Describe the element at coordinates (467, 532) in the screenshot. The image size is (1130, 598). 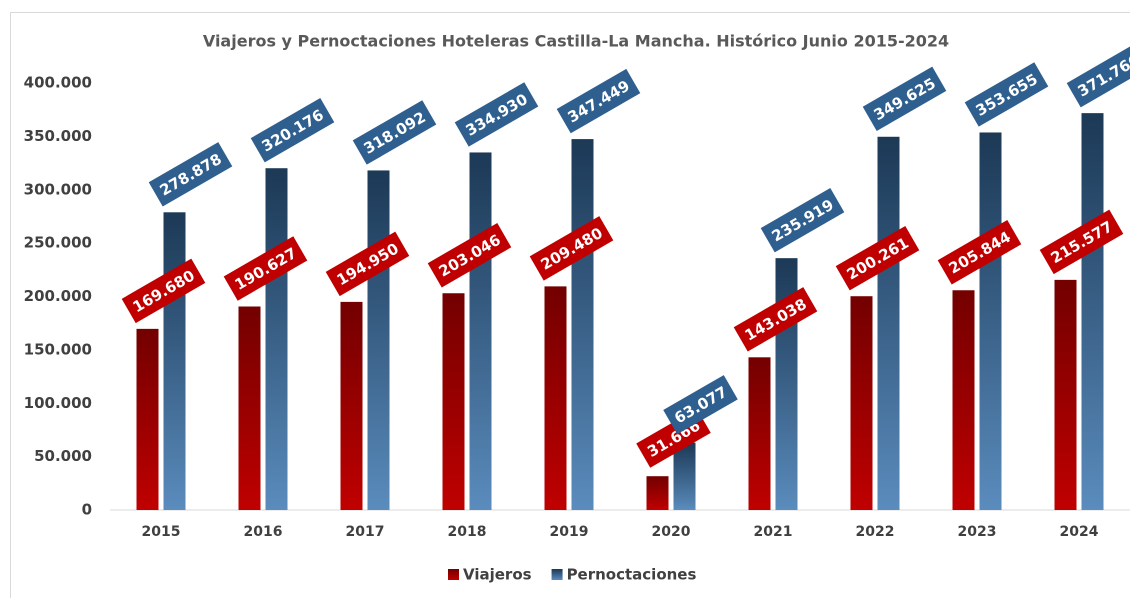
I see `x-tick-label: 2018` at that location.